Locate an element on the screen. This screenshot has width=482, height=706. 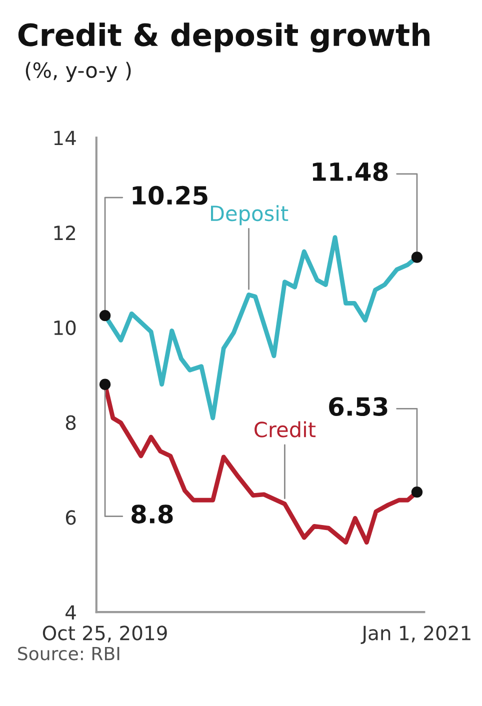
y-tick-label: 8 is located at coordinates (71, 422).